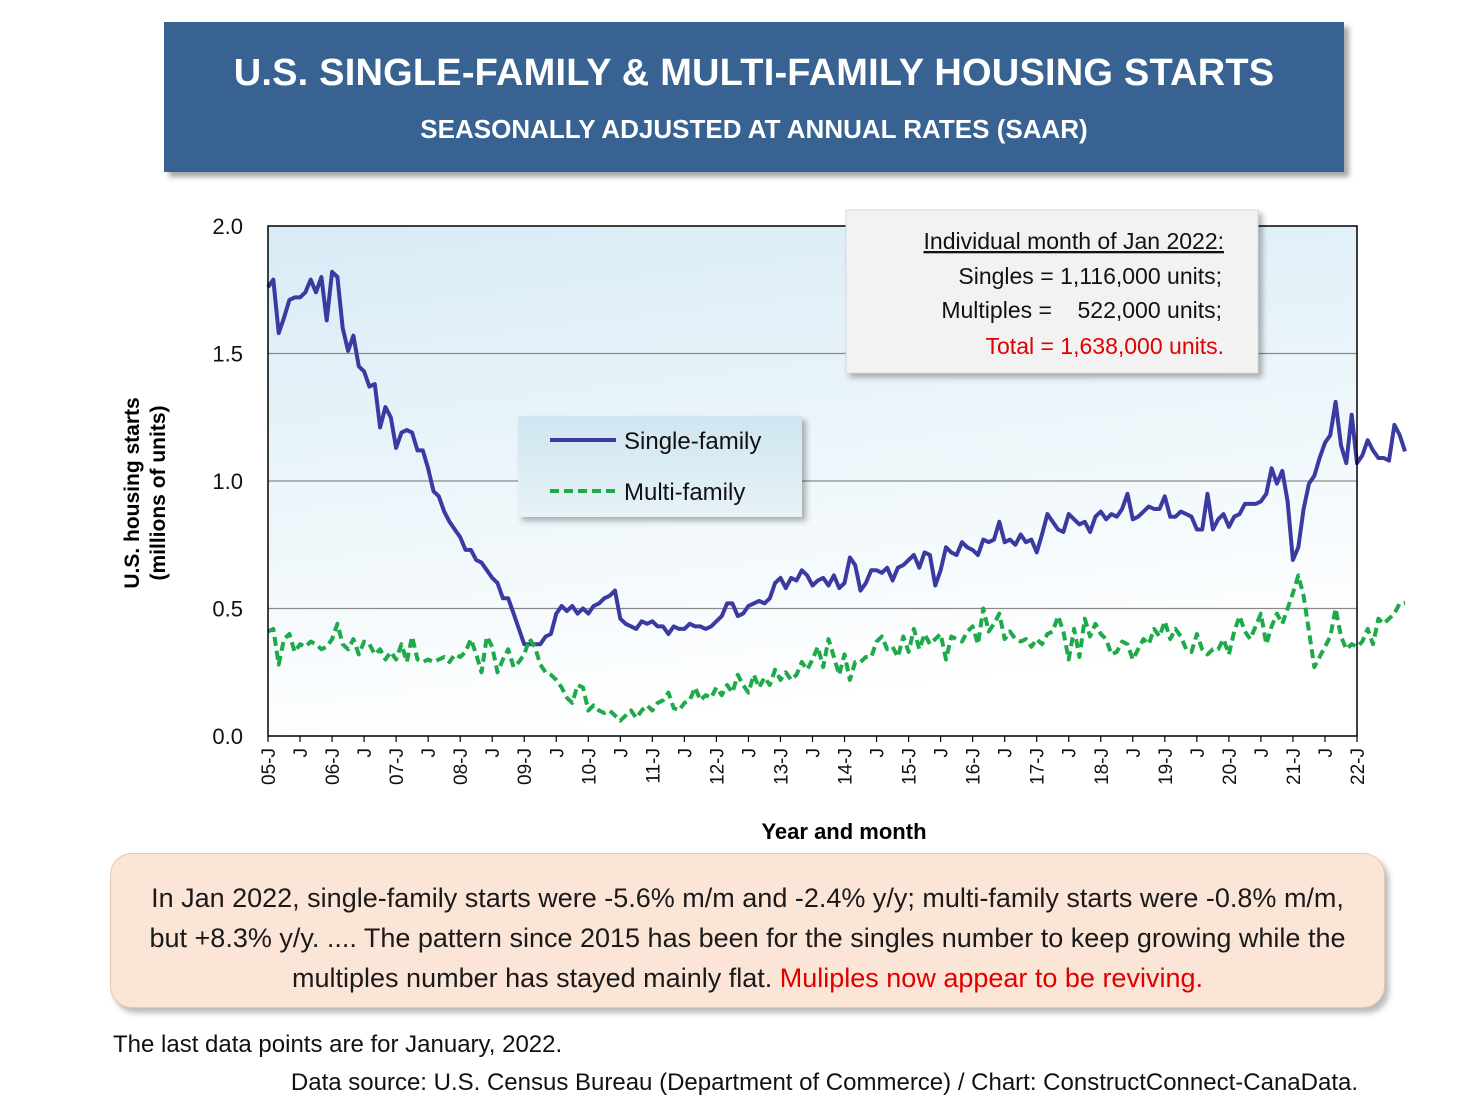  What do you see at coordinates (1166, 766) in the screenshot?
I see `x-tick-label: 19-J` at bounding box center [1166, 766].